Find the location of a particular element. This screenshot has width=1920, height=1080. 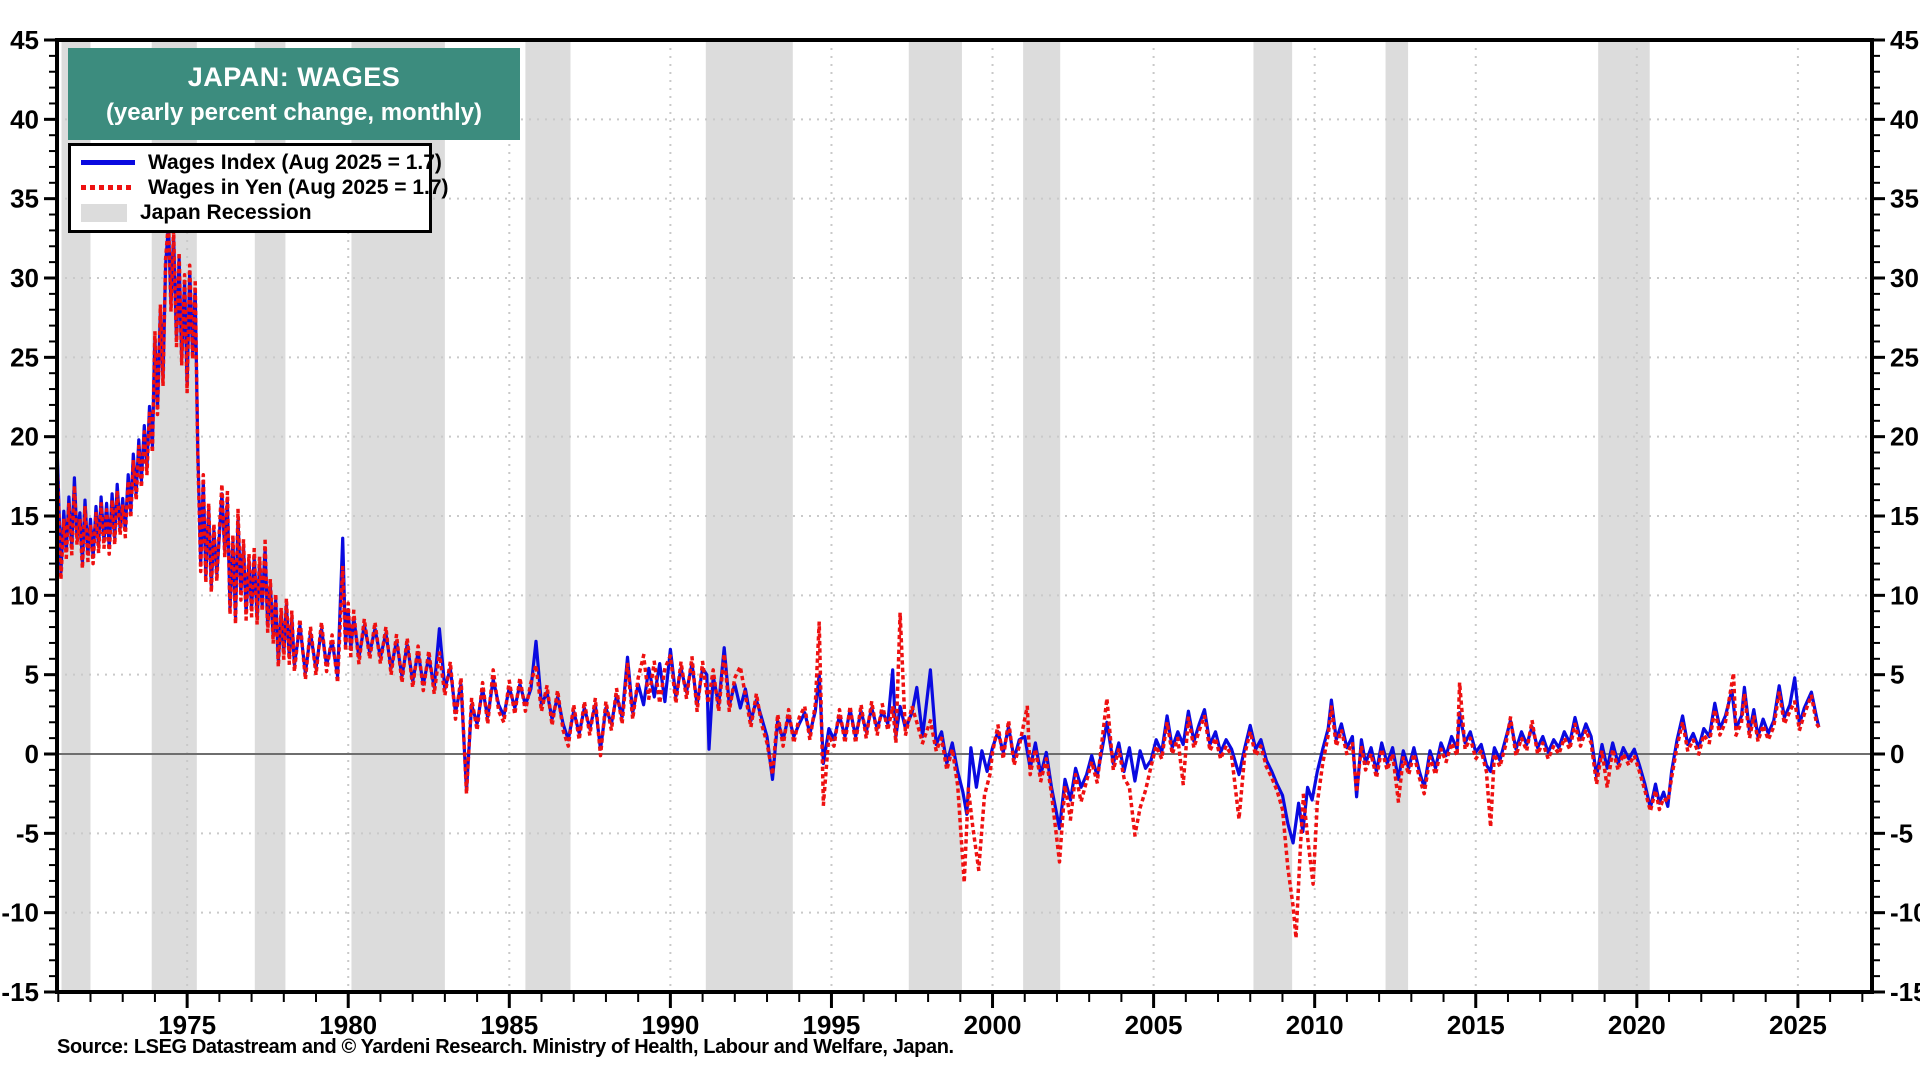

x-axis-label: 2000 is located at coordinates (993, 1025).